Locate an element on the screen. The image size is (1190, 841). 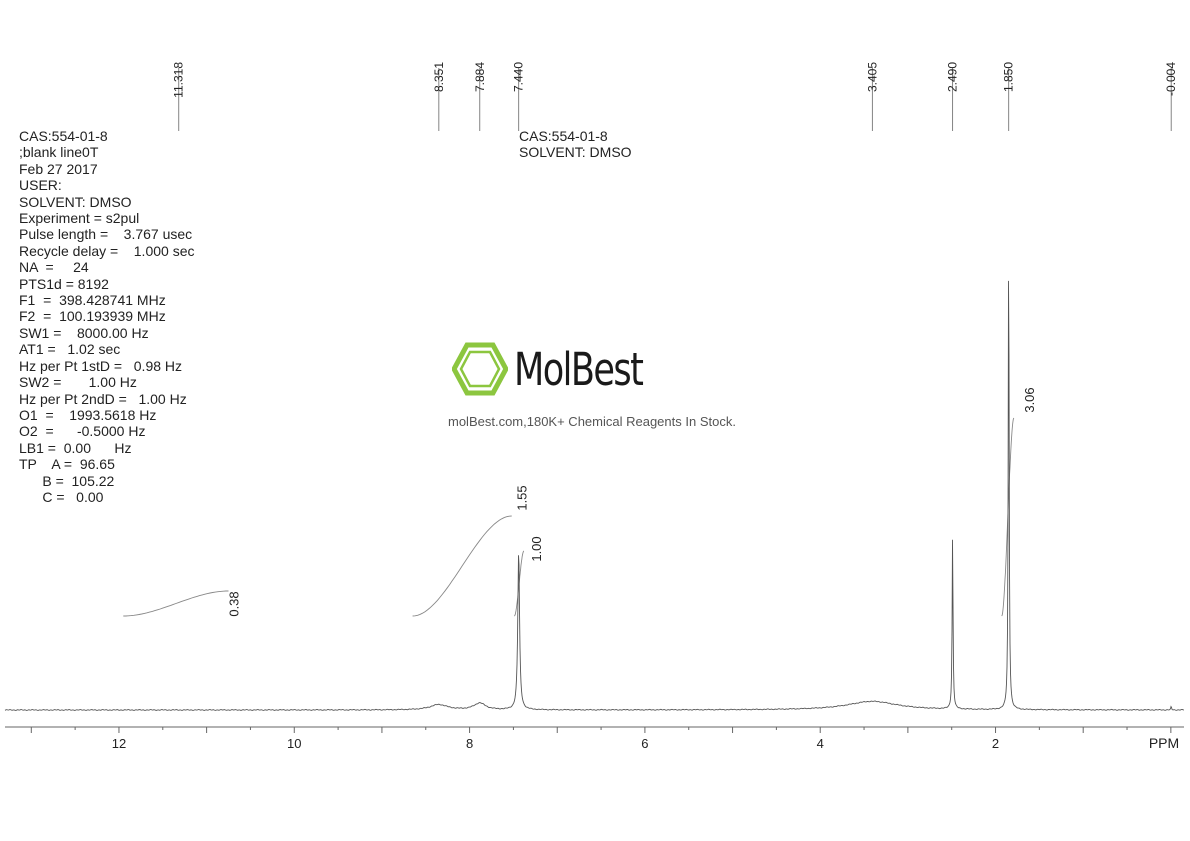
parameter-line: O2 = -0.5000 Hz is located at coordinates (82, 431).